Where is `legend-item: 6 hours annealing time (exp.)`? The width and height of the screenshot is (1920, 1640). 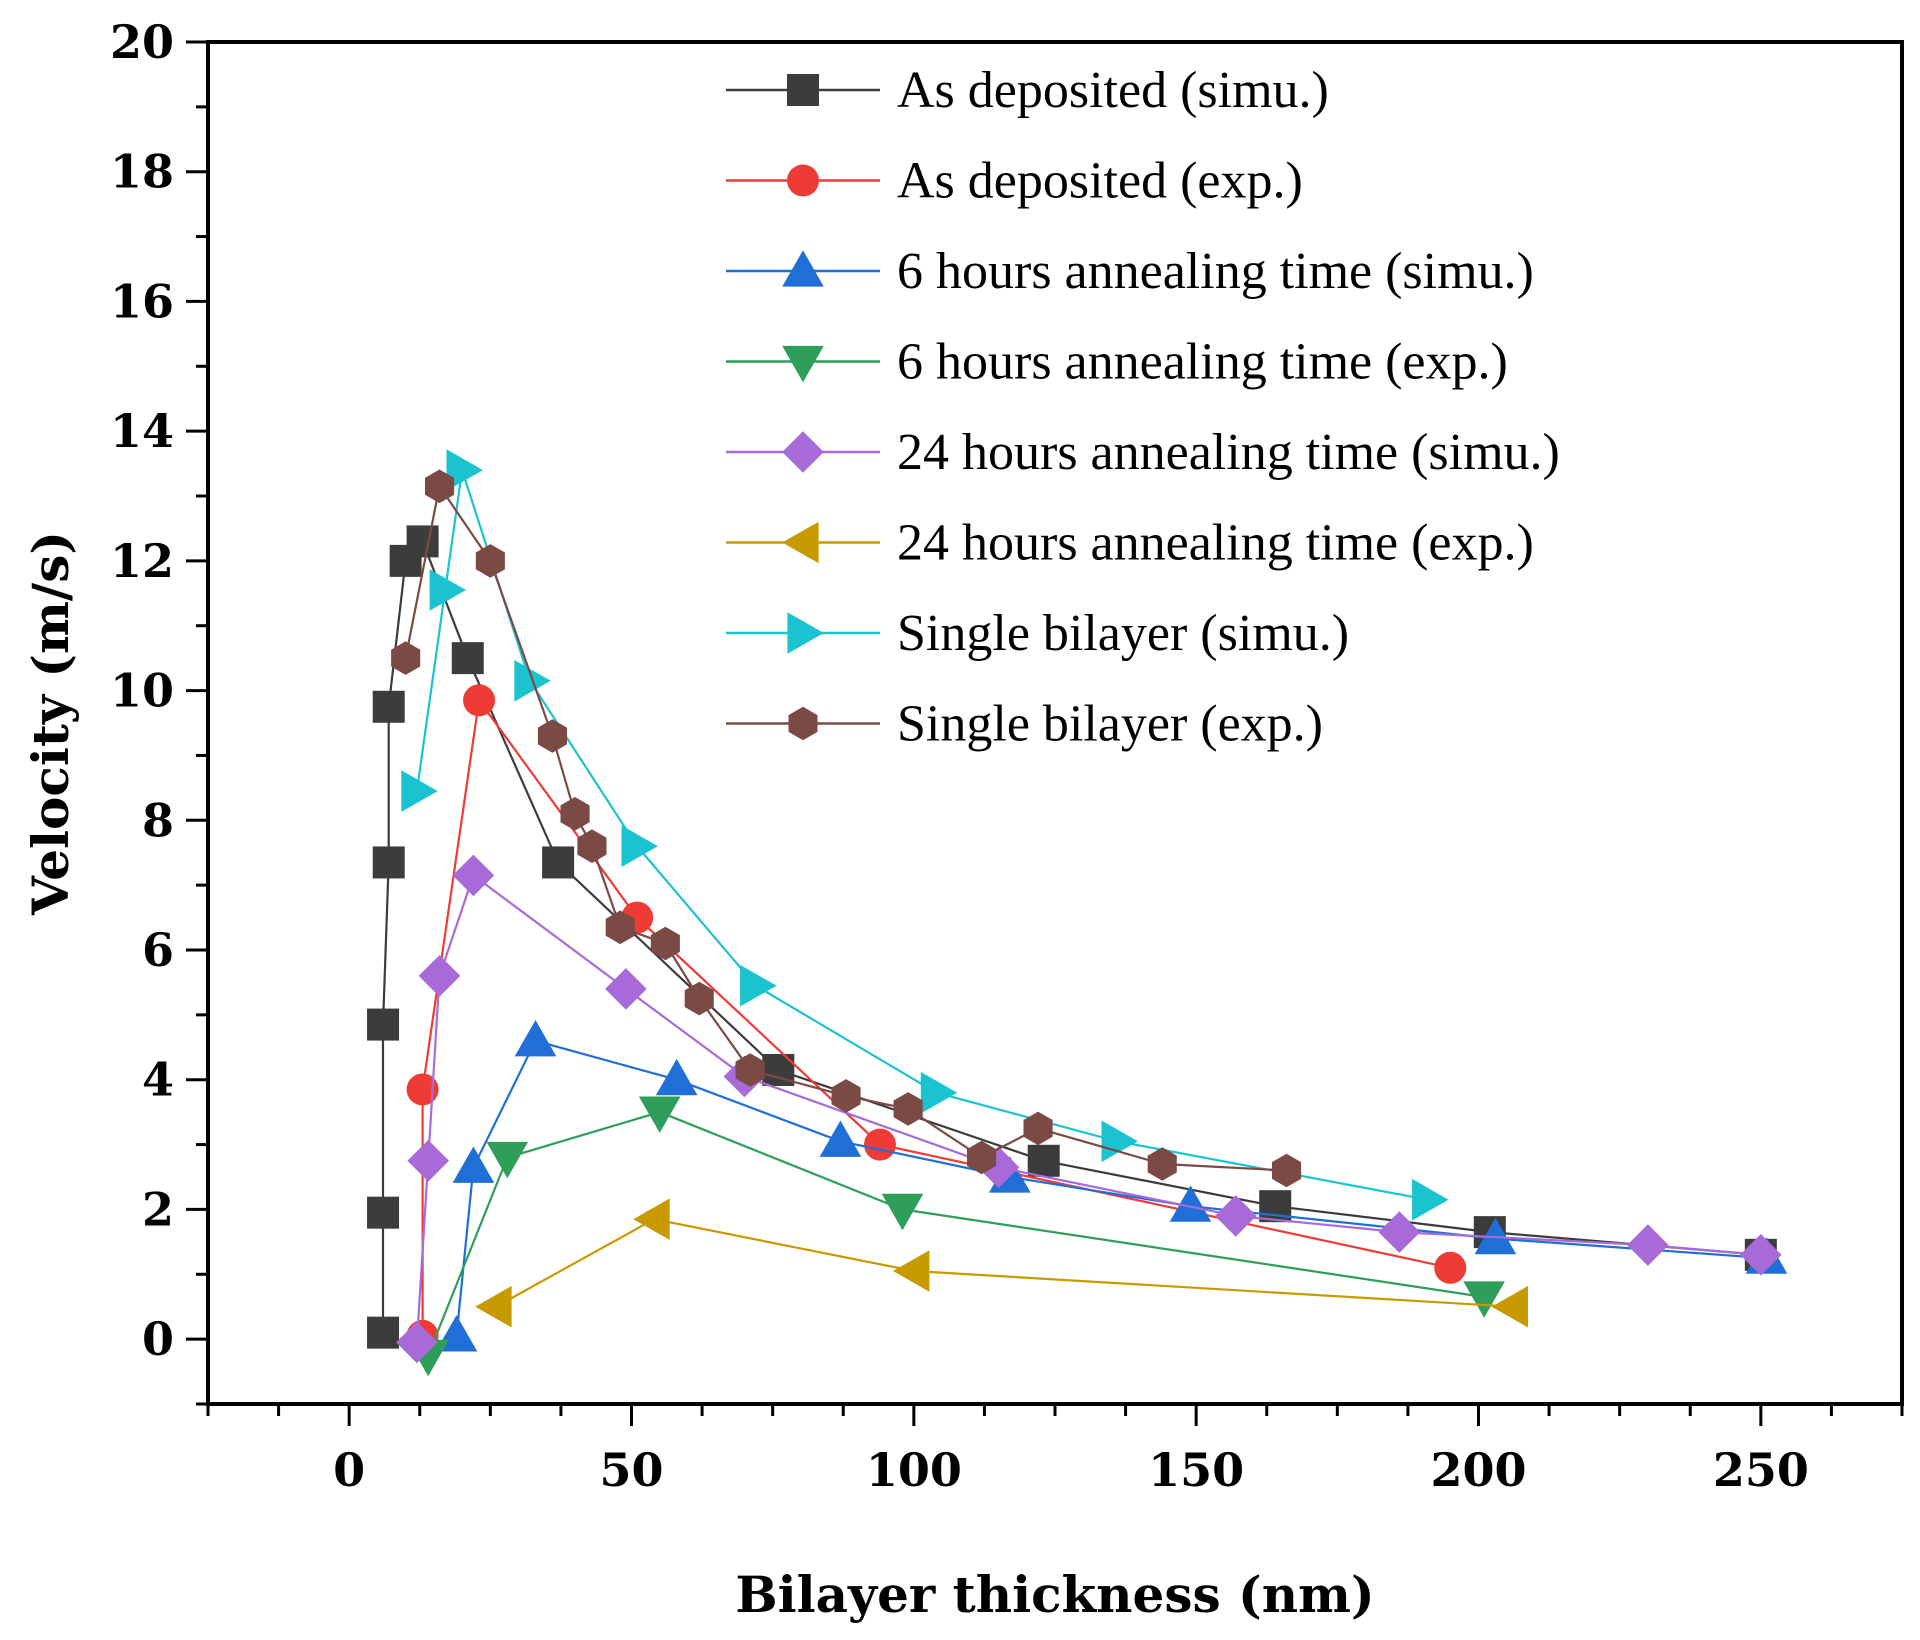
legend-item: 6 hours annealing time (exp.) is located at coordinates (1117, 362).